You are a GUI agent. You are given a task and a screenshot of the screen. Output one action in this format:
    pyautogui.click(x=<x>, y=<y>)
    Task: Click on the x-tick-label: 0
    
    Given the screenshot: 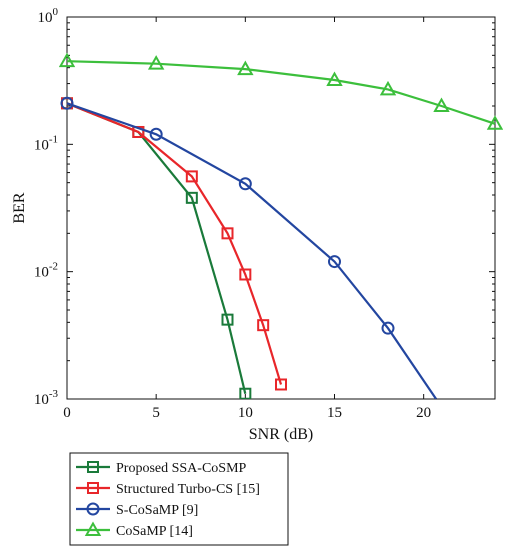 What is the action you would take?
    pyautogui.click(x=67, y=413)
    